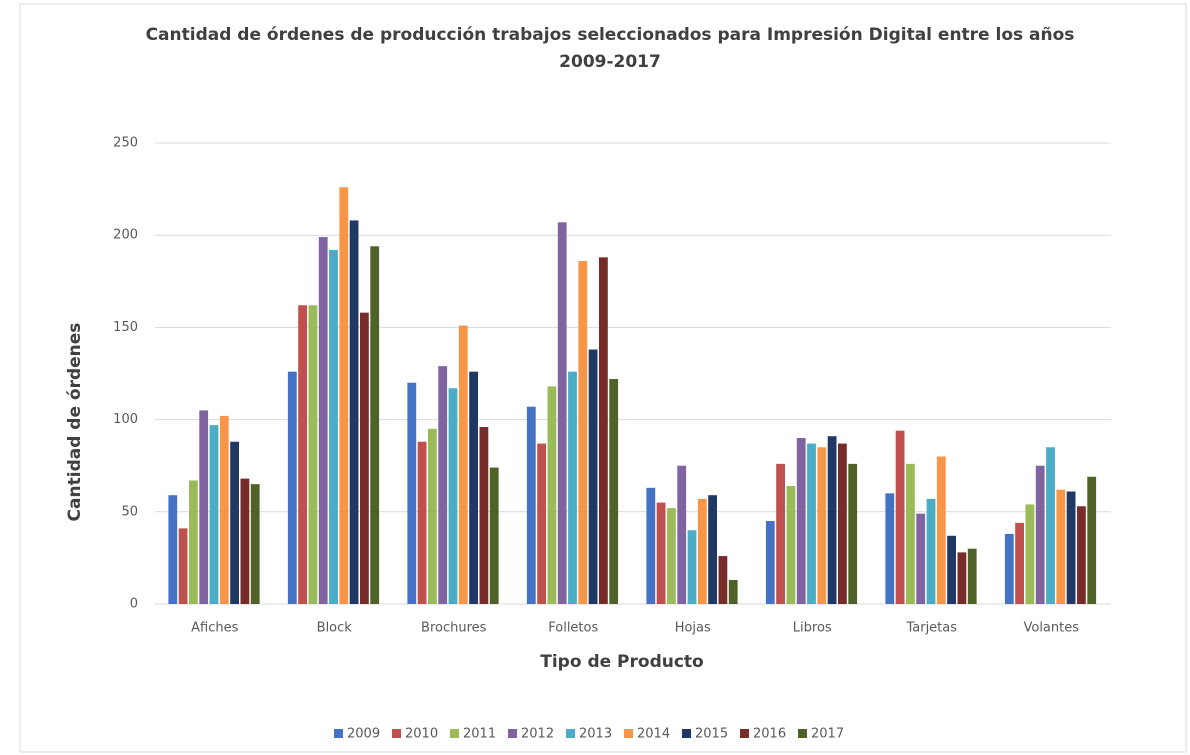 This screenshot has width=1190, height=755. Describe the element at coordinates (479, 734) in the screenshot. I see `legend-label: 2011` at that location.